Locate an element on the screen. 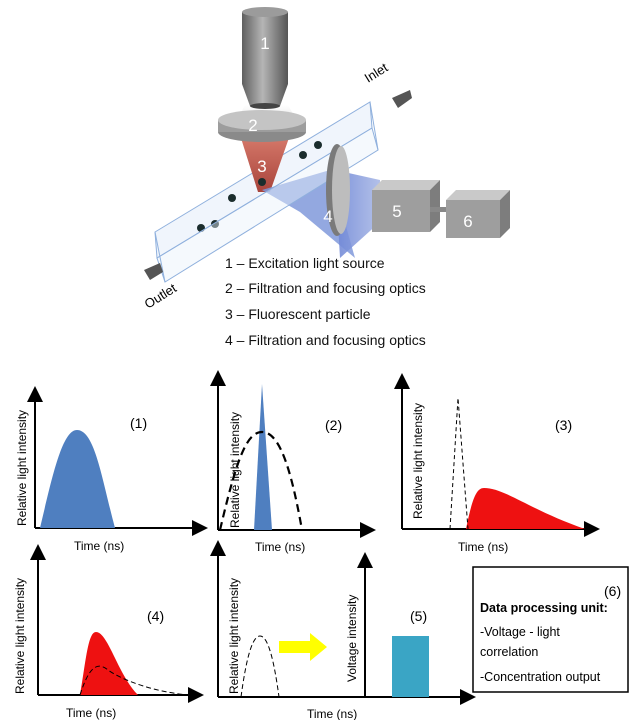  legend-item-1: 1 – Excitation light source is located at coordinates (305, 263).